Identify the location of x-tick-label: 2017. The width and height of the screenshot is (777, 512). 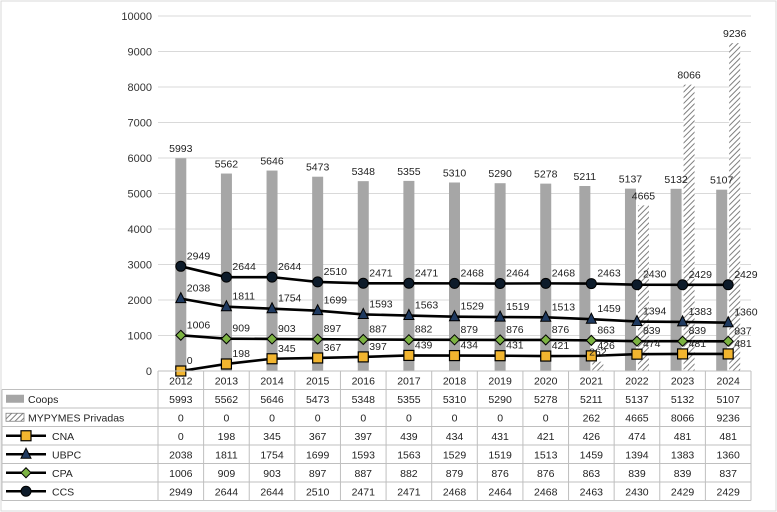
(409, 382).